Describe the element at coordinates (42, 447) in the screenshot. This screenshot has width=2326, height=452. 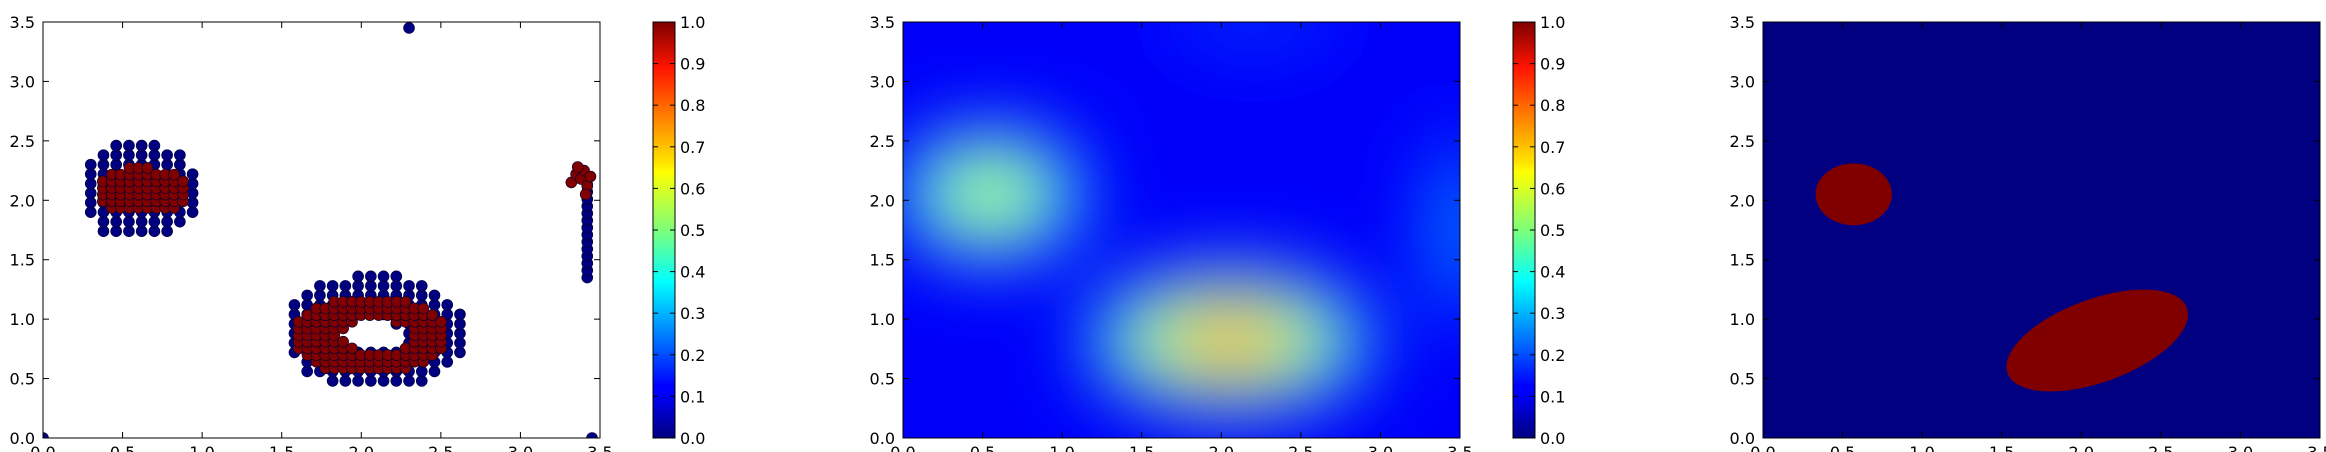
I see `x-tick-label: 0.0` at that location.